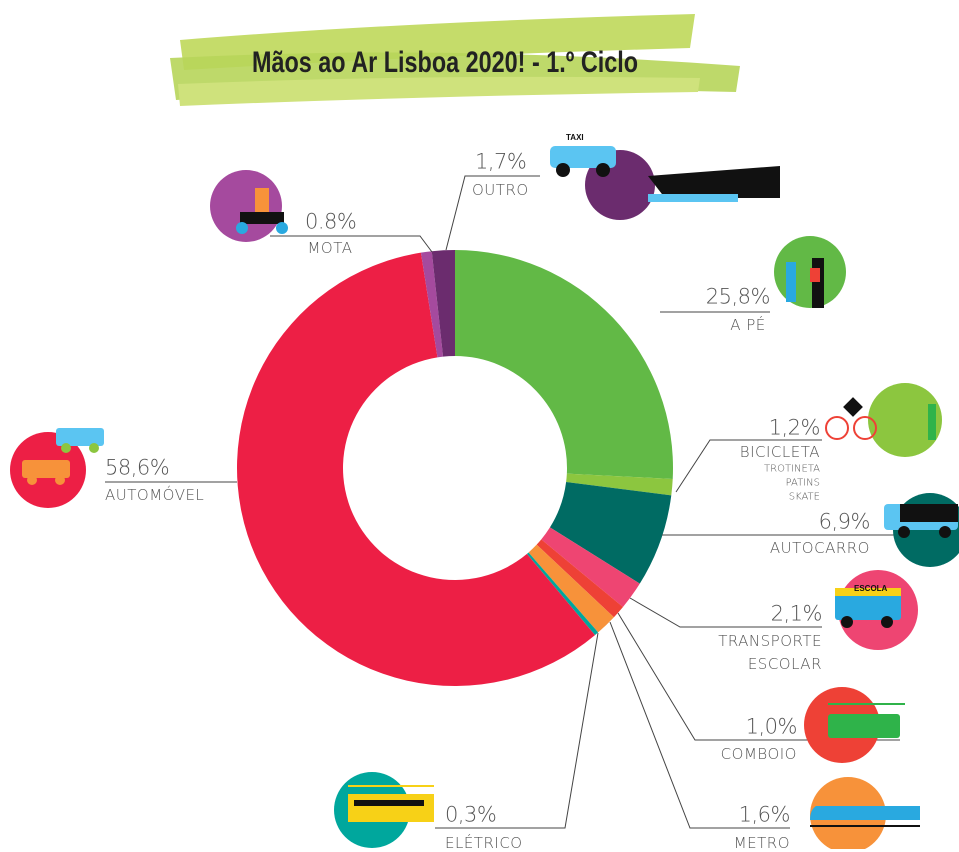 This screenshot has height=852, width=959. I want to click on category-label: A PÉ, so click(748, 324).